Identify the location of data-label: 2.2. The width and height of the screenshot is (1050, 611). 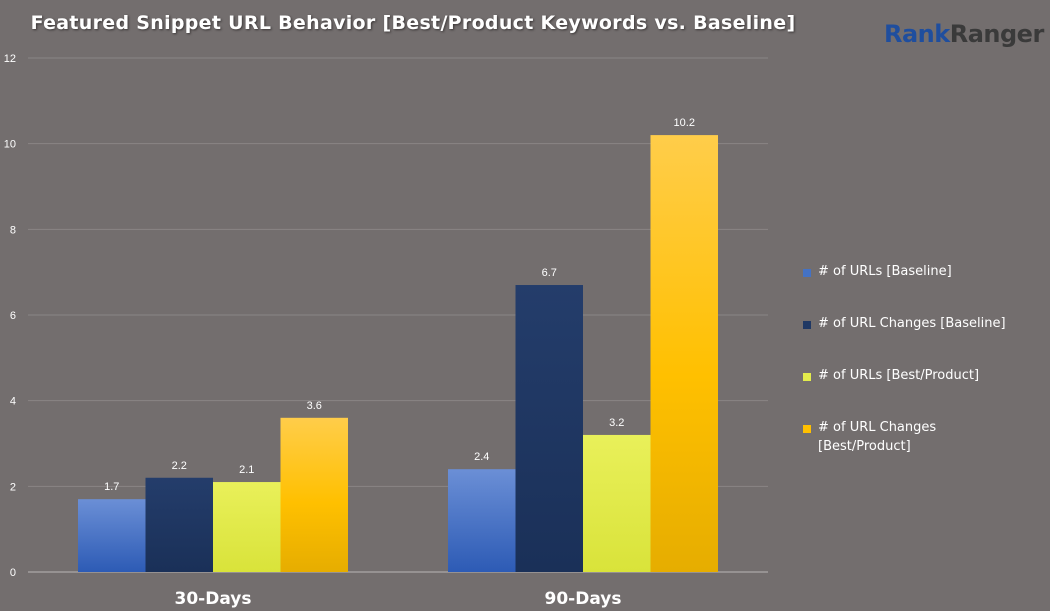
(179, 466).